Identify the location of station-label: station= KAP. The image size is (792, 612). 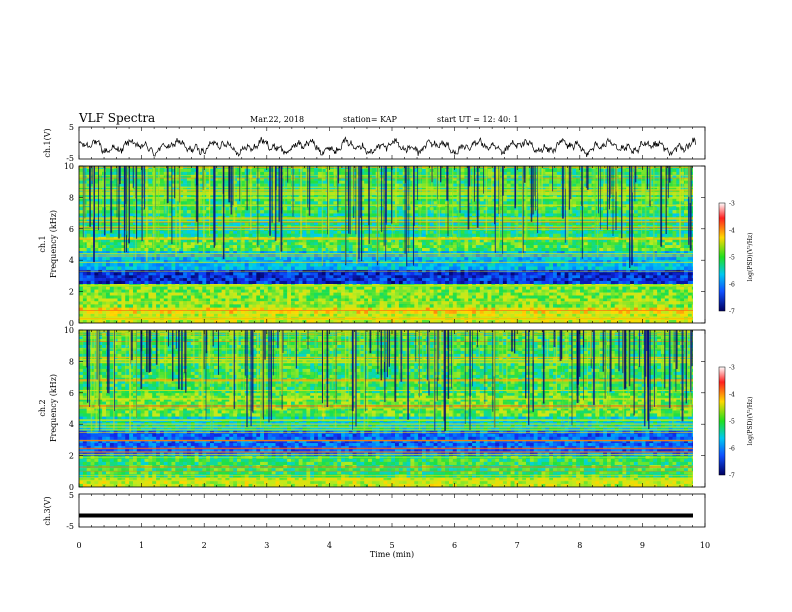
(370, 119).